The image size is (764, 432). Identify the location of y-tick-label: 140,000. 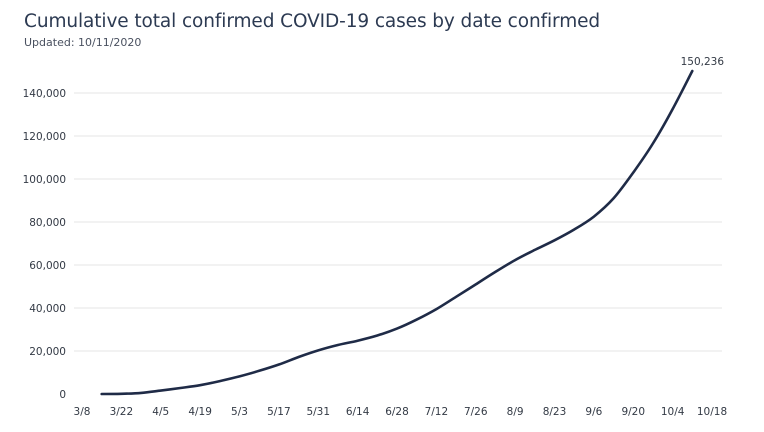
(44, 94).